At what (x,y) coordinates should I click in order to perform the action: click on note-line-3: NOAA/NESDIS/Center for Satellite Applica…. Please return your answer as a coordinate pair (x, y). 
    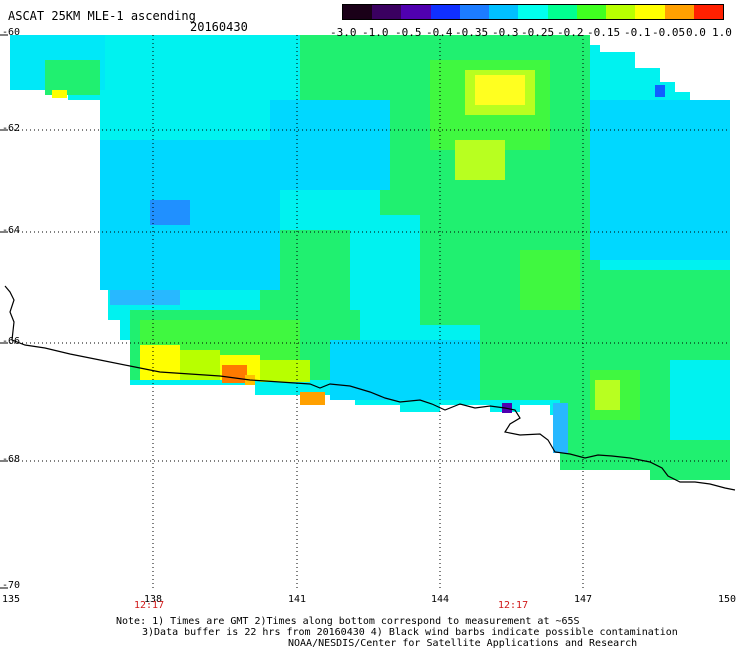
    Looking at the image, I should click on (463, 643).